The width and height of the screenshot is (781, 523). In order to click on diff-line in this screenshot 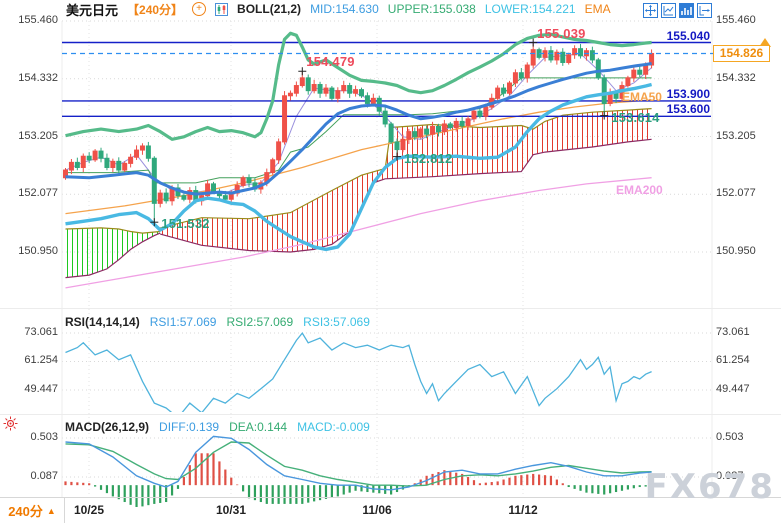, I will do `click(358, 463)`.